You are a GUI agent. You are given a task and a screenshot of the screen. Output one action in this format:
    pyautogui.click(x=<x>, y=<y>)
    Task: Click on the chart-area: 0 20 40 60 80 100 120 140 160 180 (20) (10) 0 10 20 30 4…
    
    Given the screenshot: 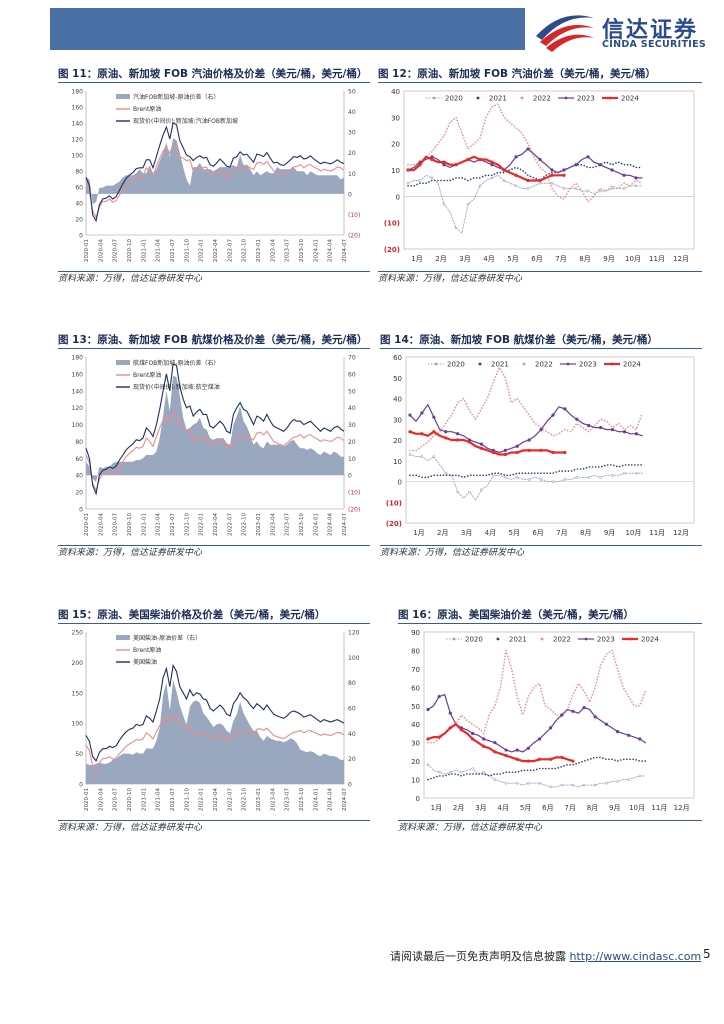 What is the action you would take?
    pyautogui.click(x=214, y=177)
    